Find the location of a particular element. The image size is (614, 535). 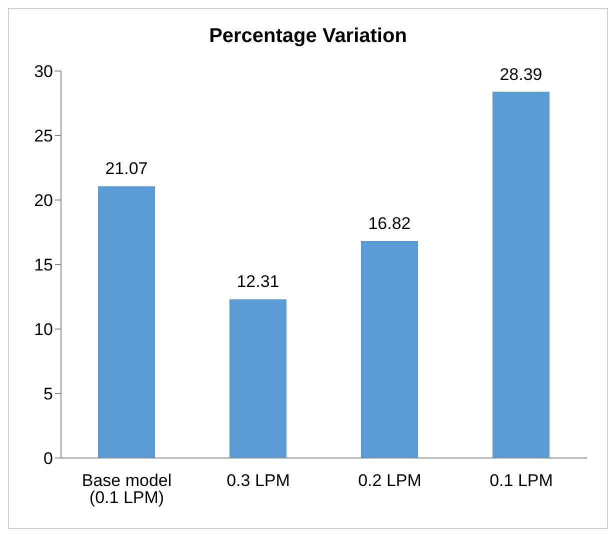

data-label: 16.82 is located at coordinates (389, 224).